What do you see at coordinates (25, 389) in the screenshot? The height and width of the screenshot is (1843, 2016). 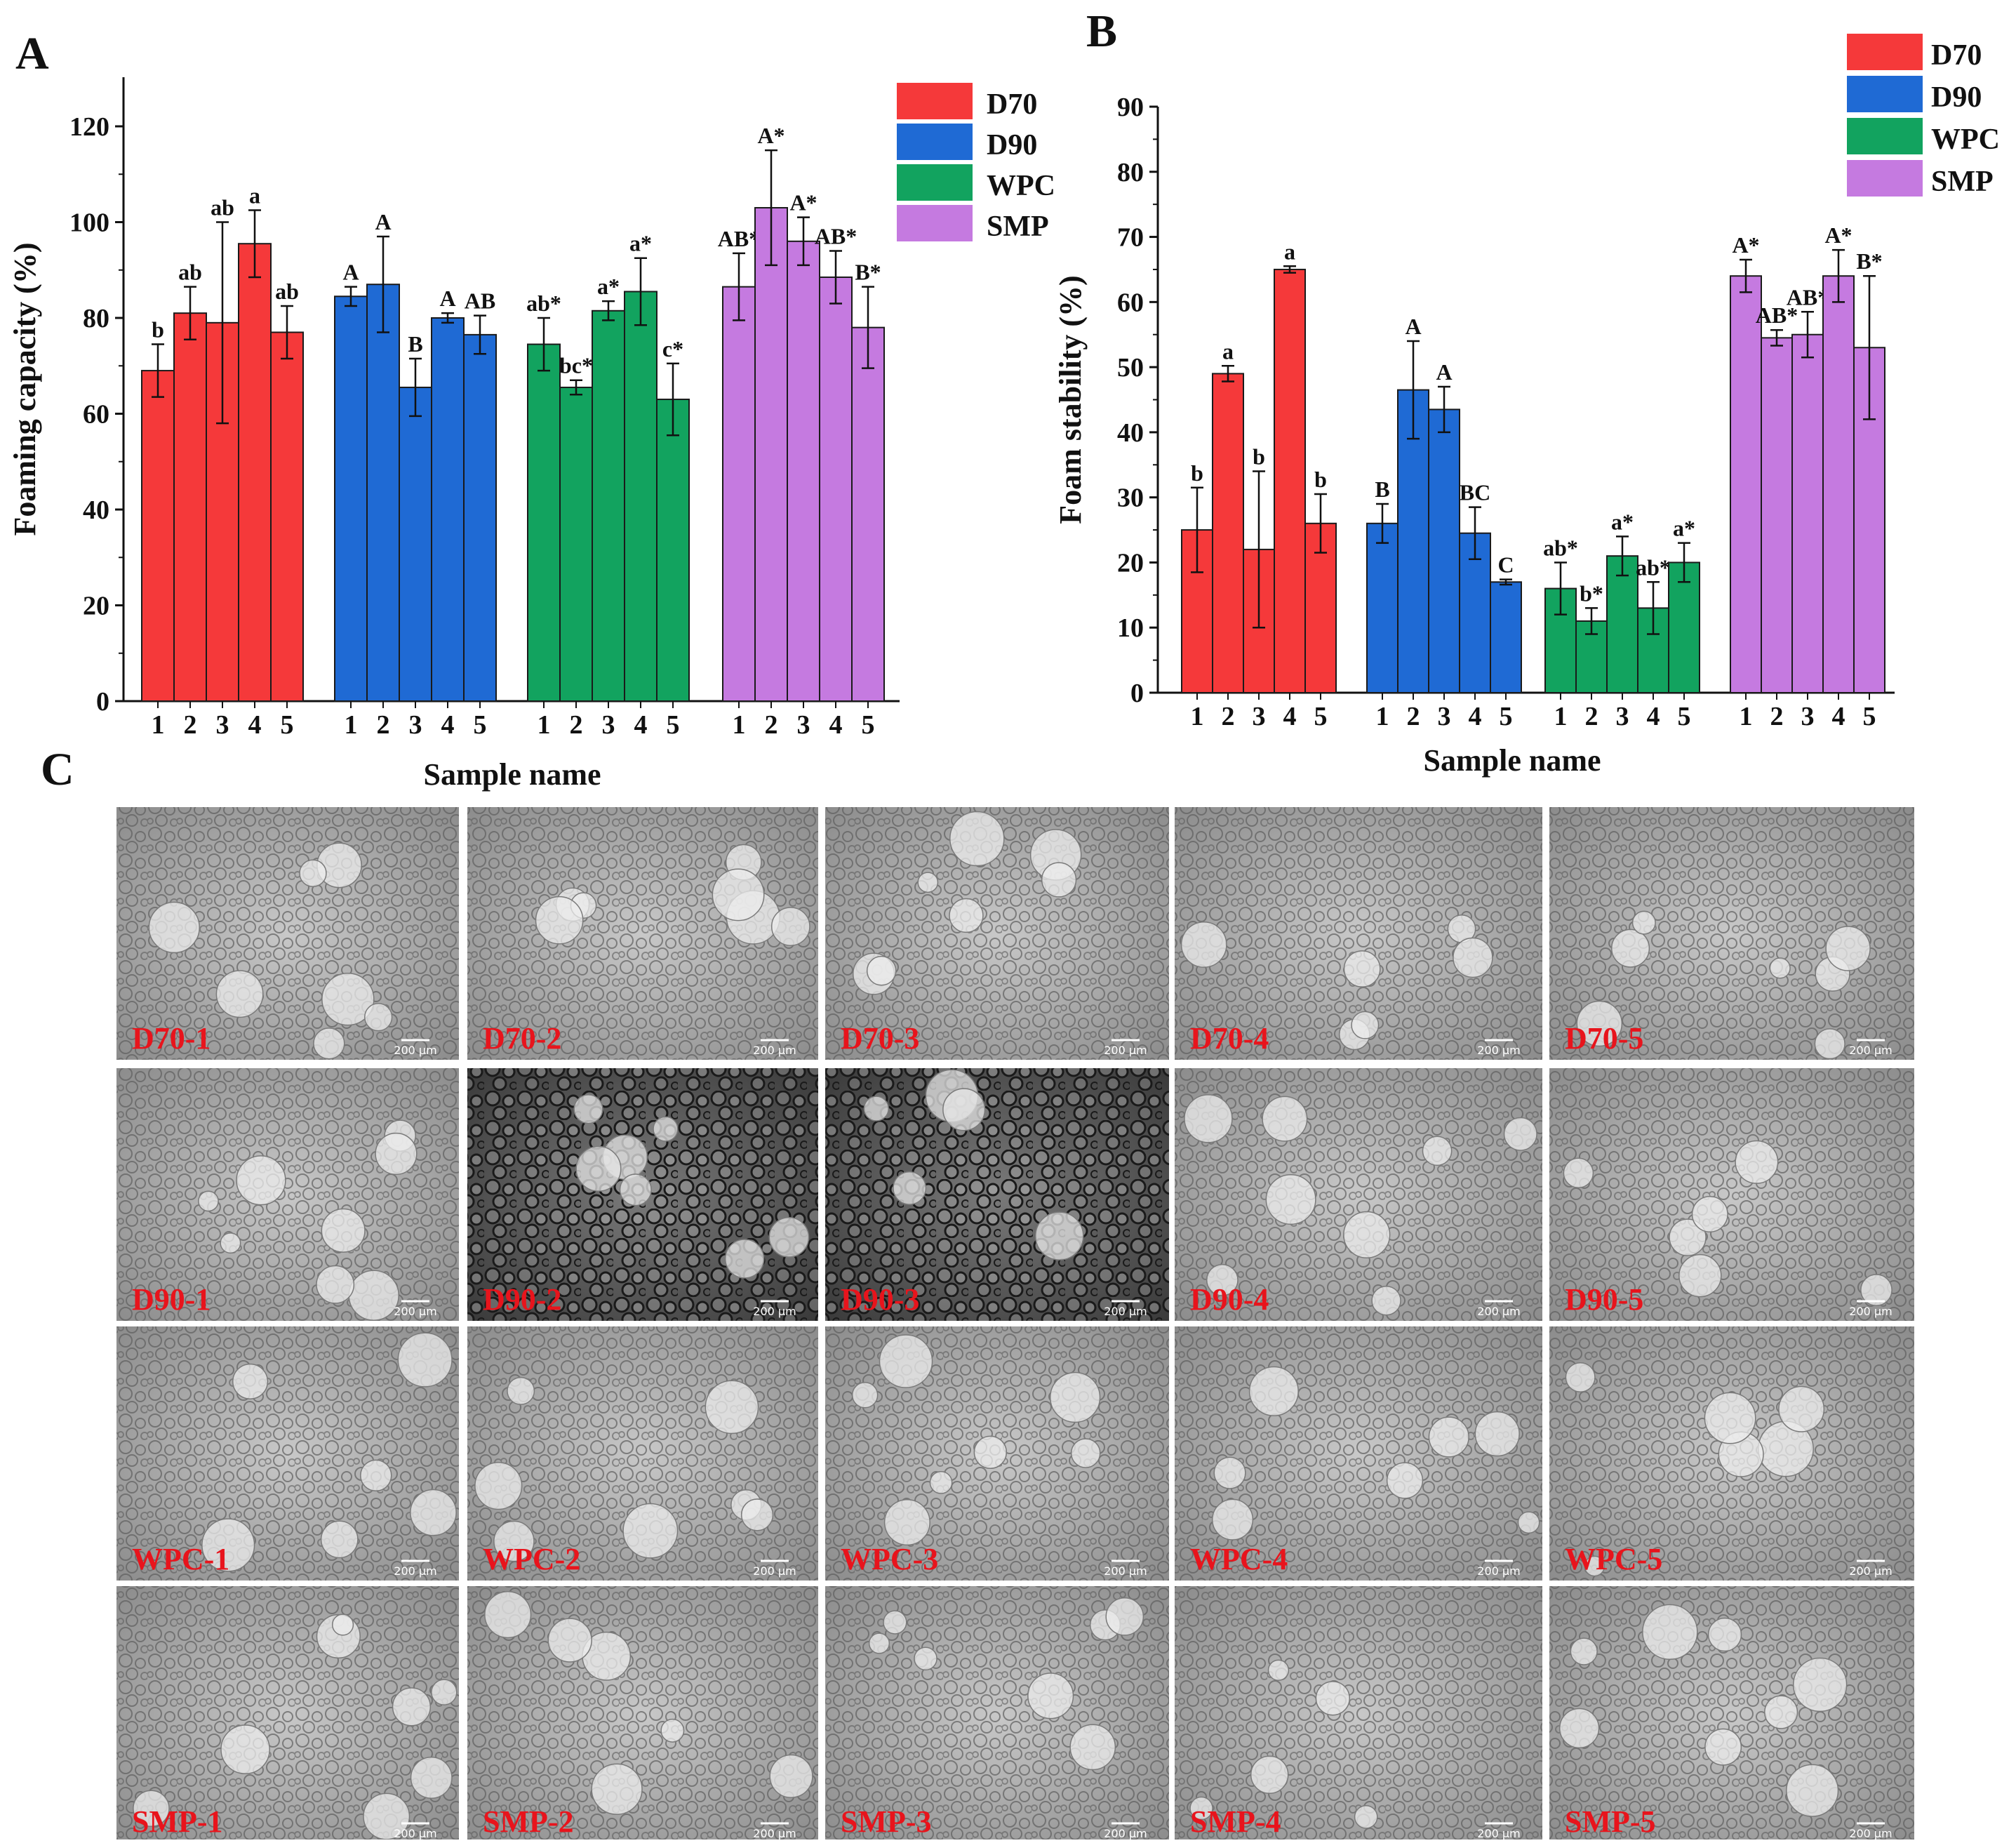 I see `chart-a-y-label: Foaming capacity (%)` at bounding box center [25, 389].